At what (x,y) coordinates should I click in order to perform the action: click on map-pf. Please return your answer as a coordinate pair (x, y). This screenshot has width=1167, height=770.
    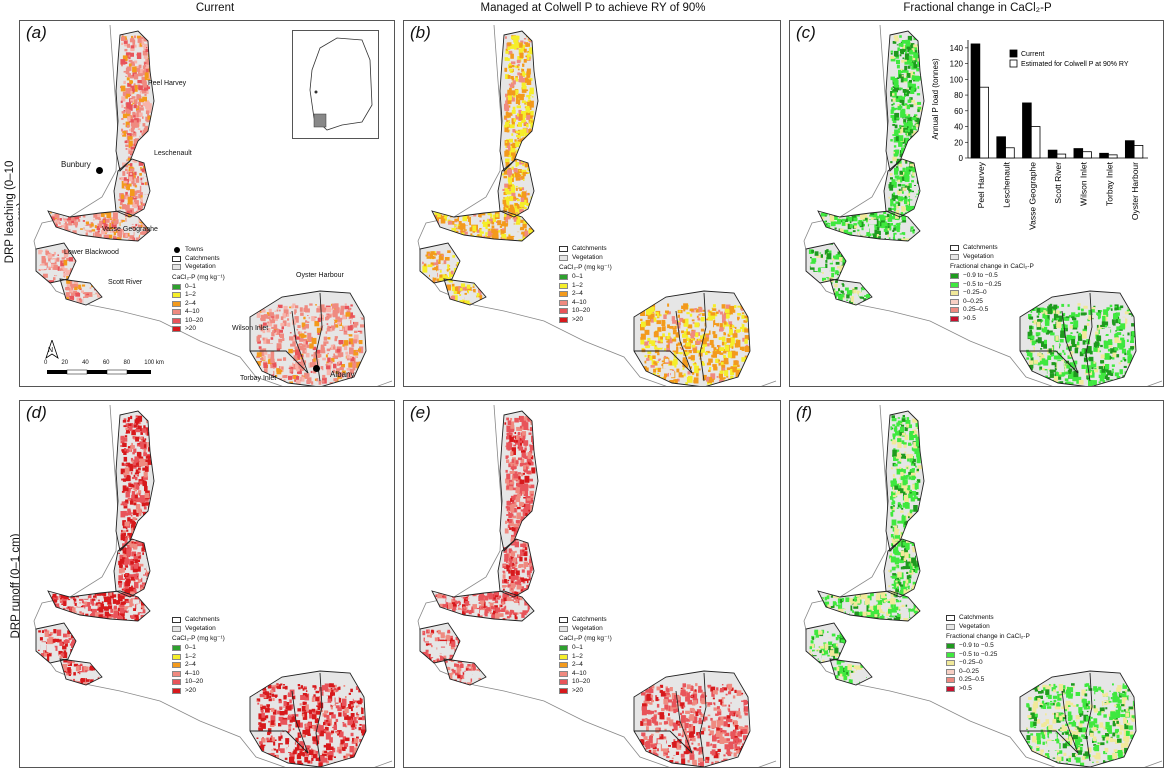
    Looking at the image, I should click on (983, 585).